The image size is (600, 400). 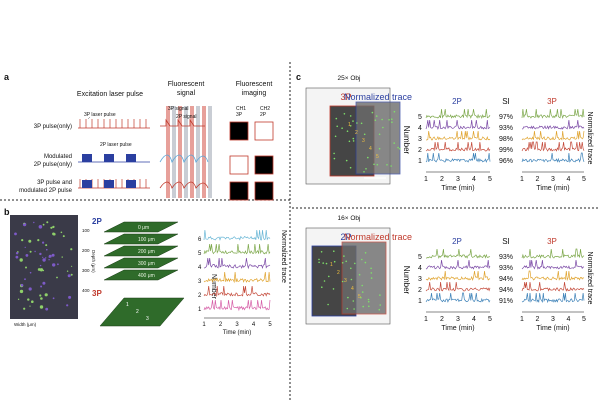 I want to click on trace-2p-top, so click(x=458, y=146).